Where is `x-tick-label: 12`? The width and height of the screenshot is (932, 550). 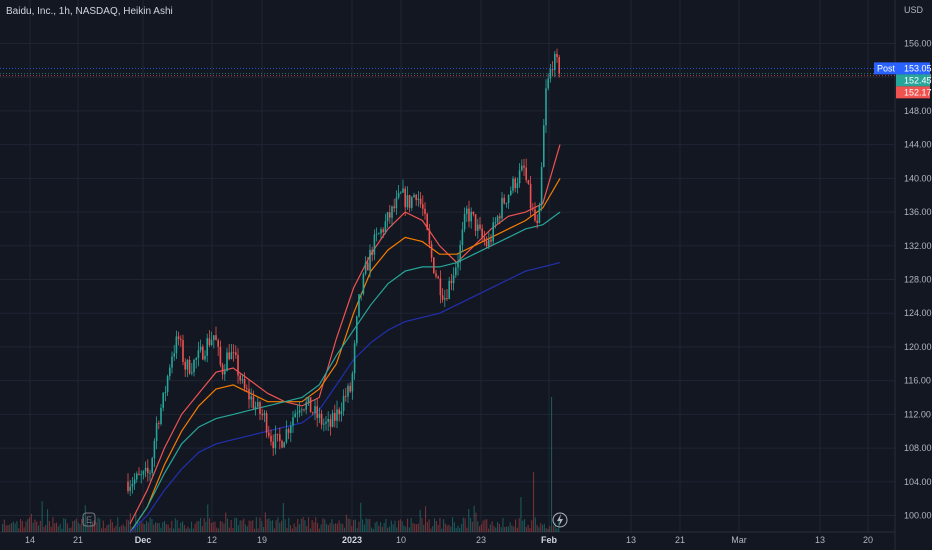 x-tick-label: 12 is located at coordinates (212, 540).